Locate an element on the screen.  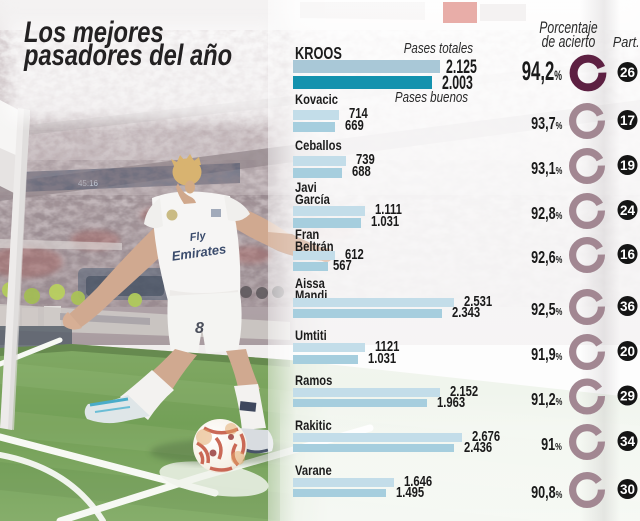
svg-text: 8 is located at coordinates (199, 328).